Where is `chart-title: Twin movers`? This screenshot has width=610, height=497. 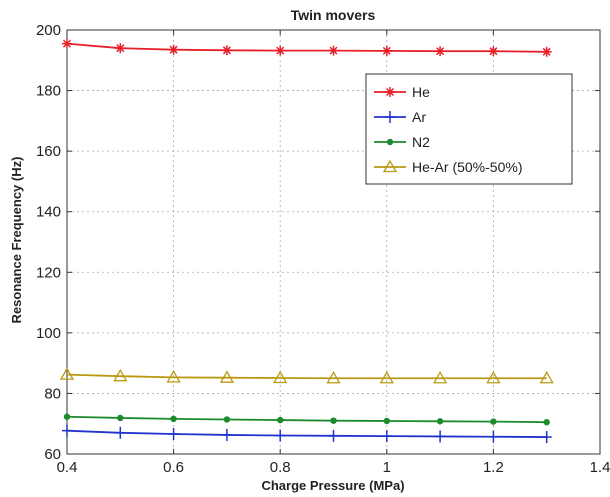
chart-title: Twin movers is located at coordinates (333, 15).